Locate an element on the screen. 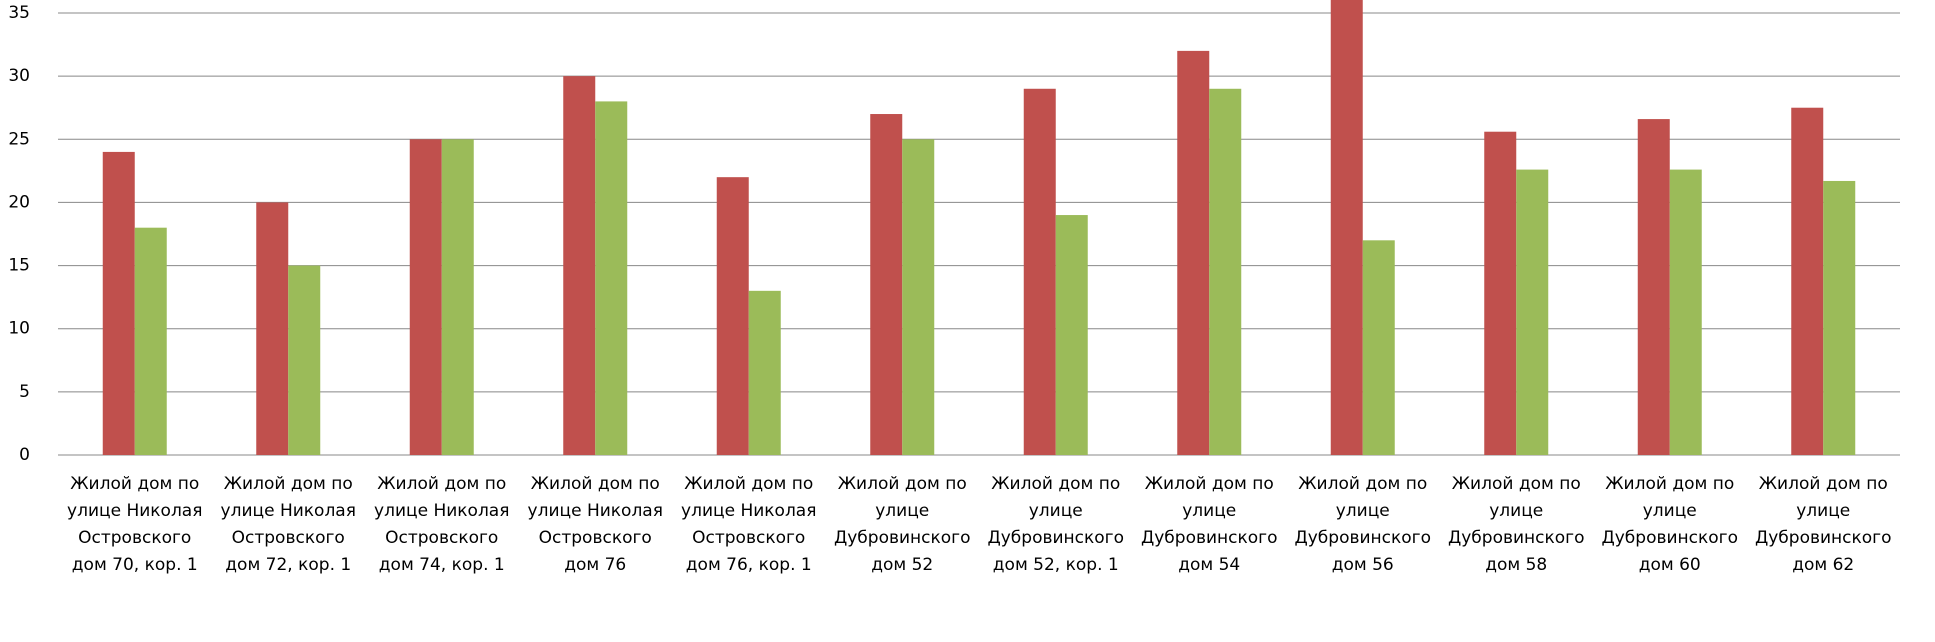 The width and height of the screenshot is (1935, 642). x-tick-label: Жилой дом по улице Дубровинского дом 58 is located at coordinates (1516, 524).